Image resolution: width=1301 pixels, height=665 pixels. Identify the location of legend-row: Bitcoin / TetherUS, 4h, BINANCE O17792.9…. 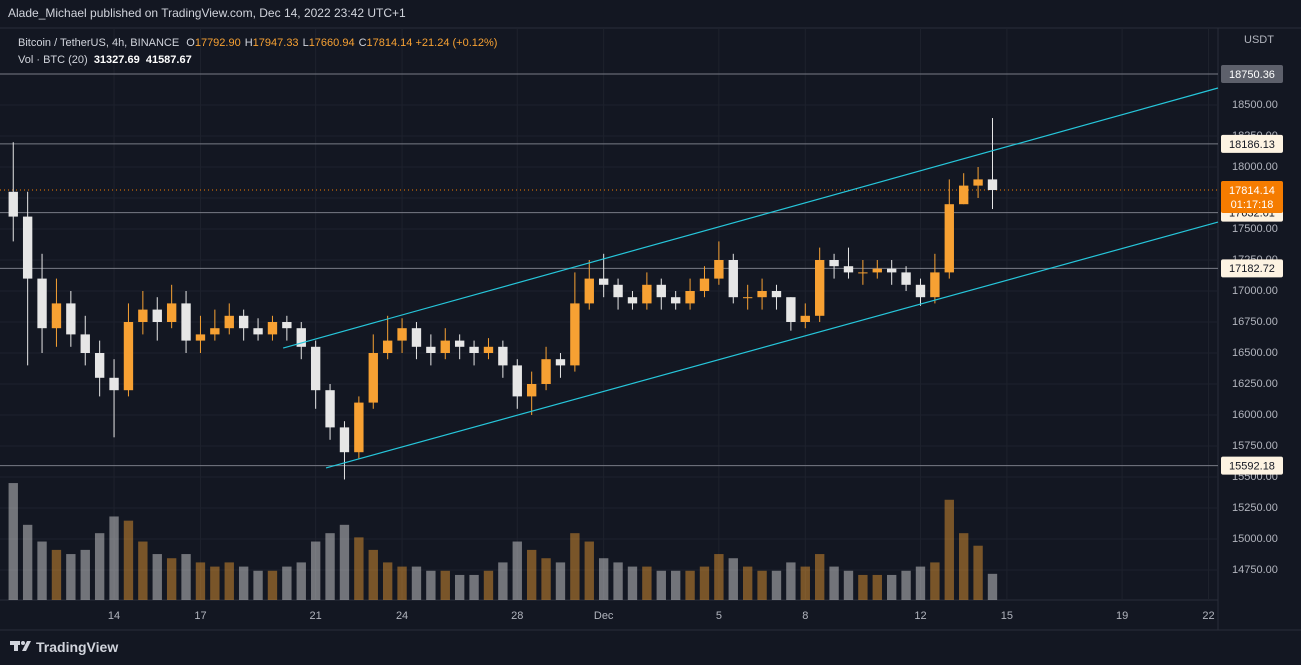
(257, 43).